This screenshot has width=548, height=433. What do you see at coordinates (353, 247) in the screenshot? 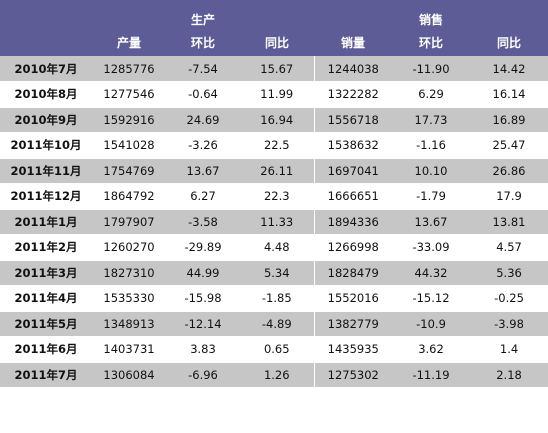
I see `sales-cell: 1266998` at bounding box center [353, 247].